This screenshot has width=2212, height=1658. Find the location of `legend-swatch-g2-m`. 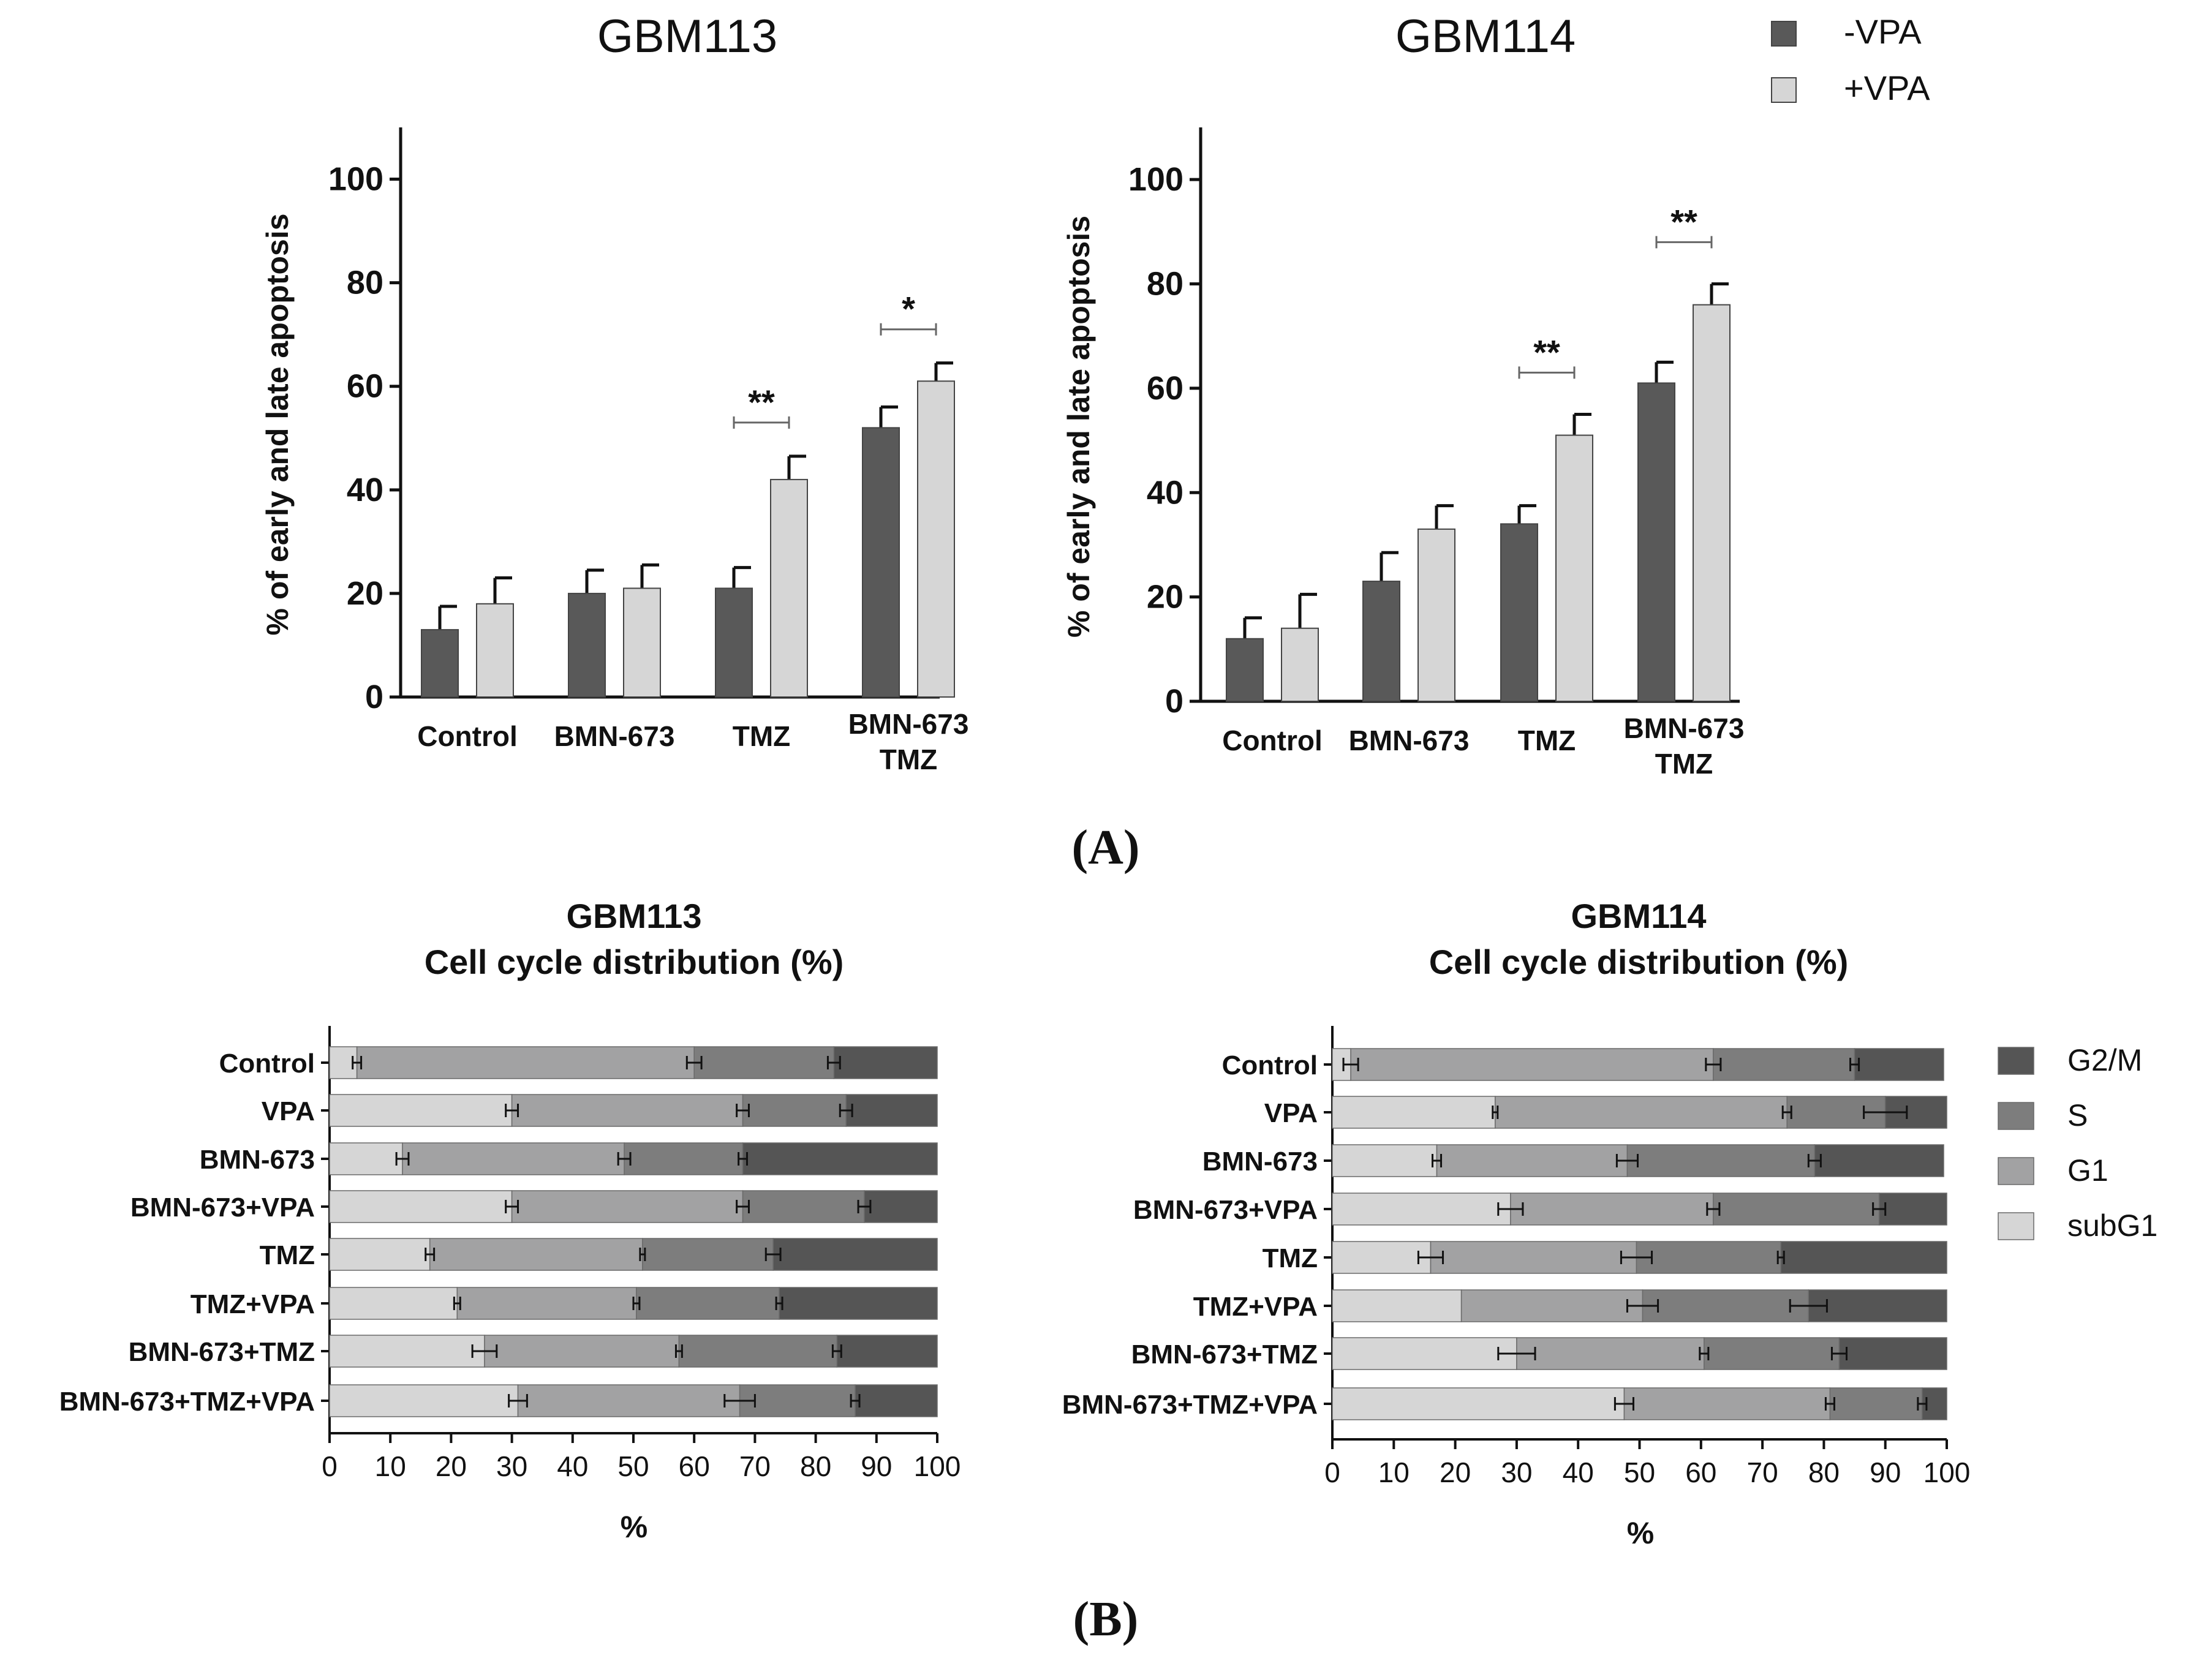

legend-swatch-g2-m is located at coordinates (2016, 1061).